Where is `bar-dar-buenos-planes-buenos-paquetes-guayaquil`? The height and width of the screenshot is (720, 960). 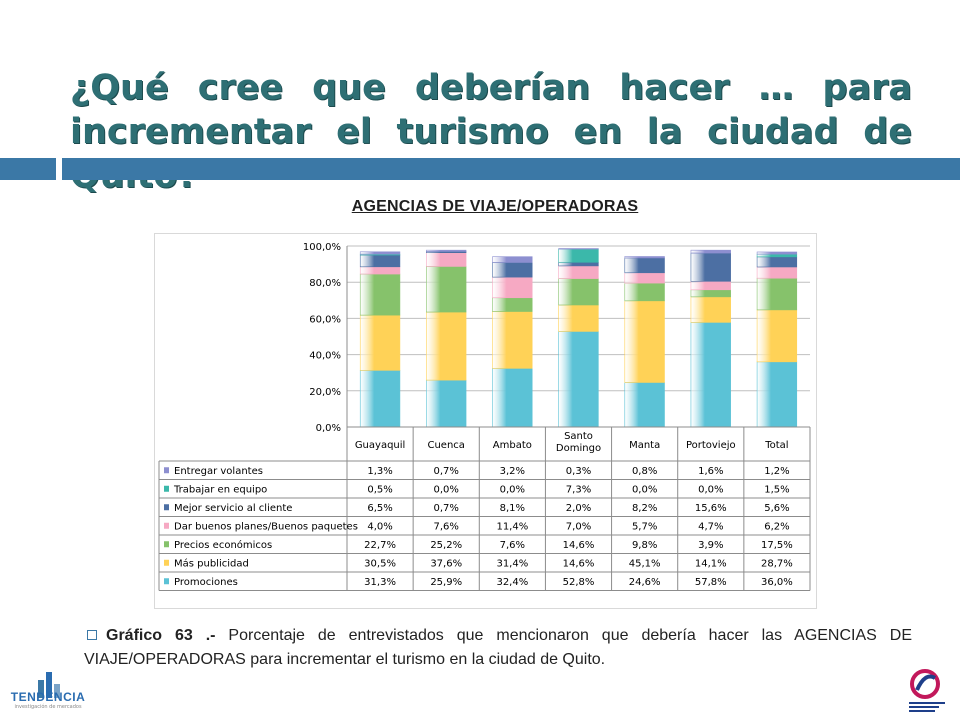
bar-dar-buenos-planes-buenos-paquetes-guayaquil is located at coordinates (380, 270).